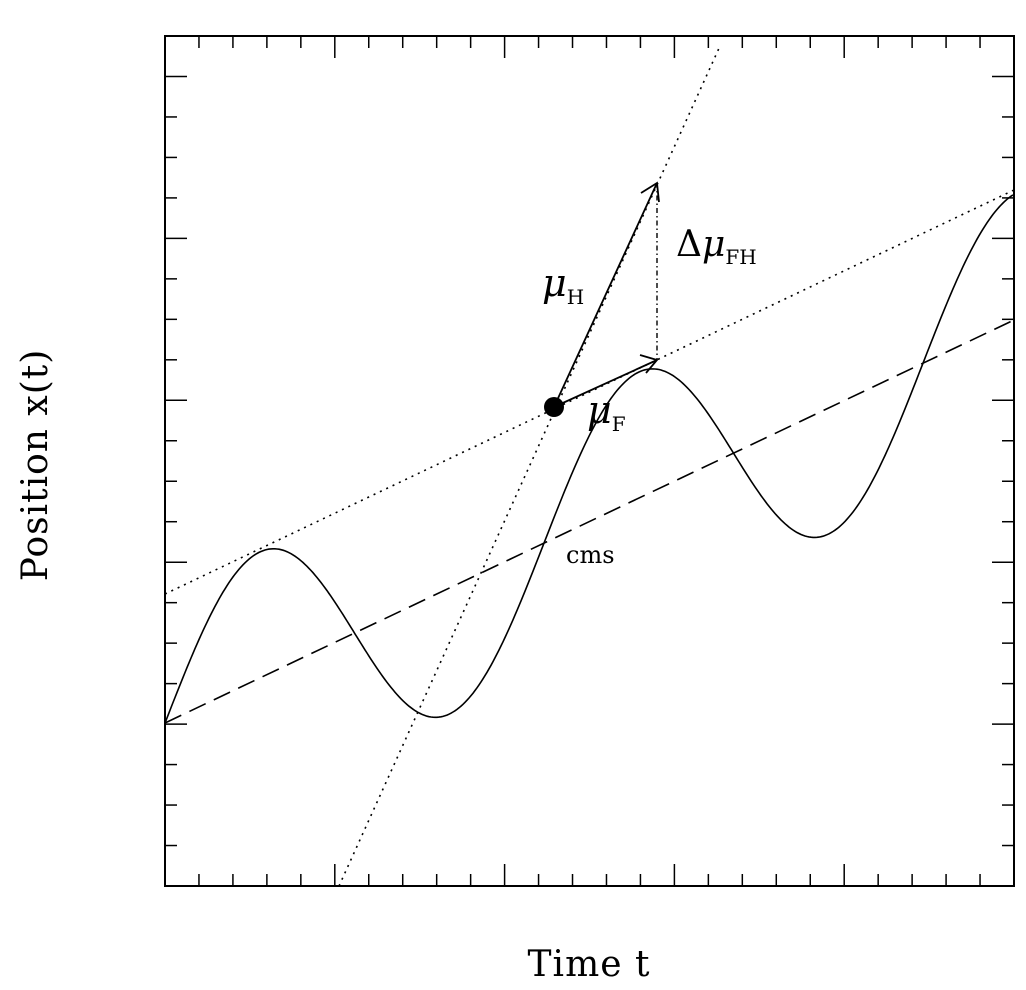  Describe the element at coordinates (563, 285) in the screenshot. I see `mu-h-label: μH` at that location.